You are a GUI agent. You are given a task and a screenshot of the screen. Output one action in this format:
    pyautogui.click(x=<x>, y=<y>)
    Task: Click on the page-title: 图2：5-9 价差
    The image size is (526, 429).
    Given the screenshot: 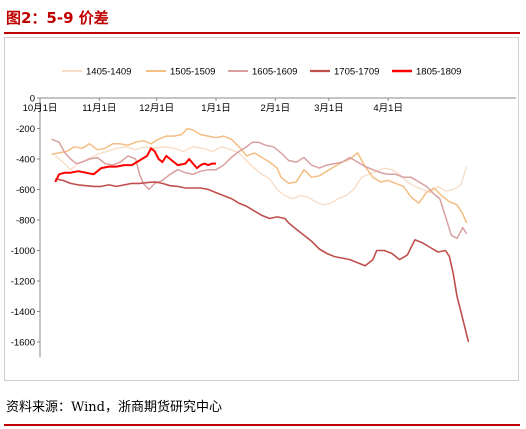 What is the action you would take?
    pyautogui.click(x=57, y=18)
    